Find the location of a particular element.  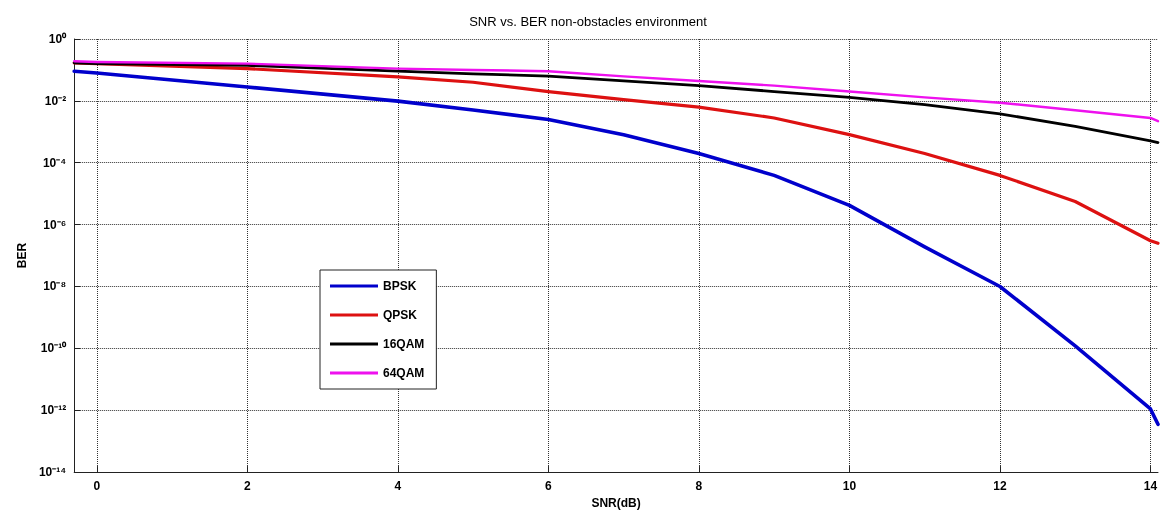

x-tick-label: 2 is located at coordinates (247, 486).